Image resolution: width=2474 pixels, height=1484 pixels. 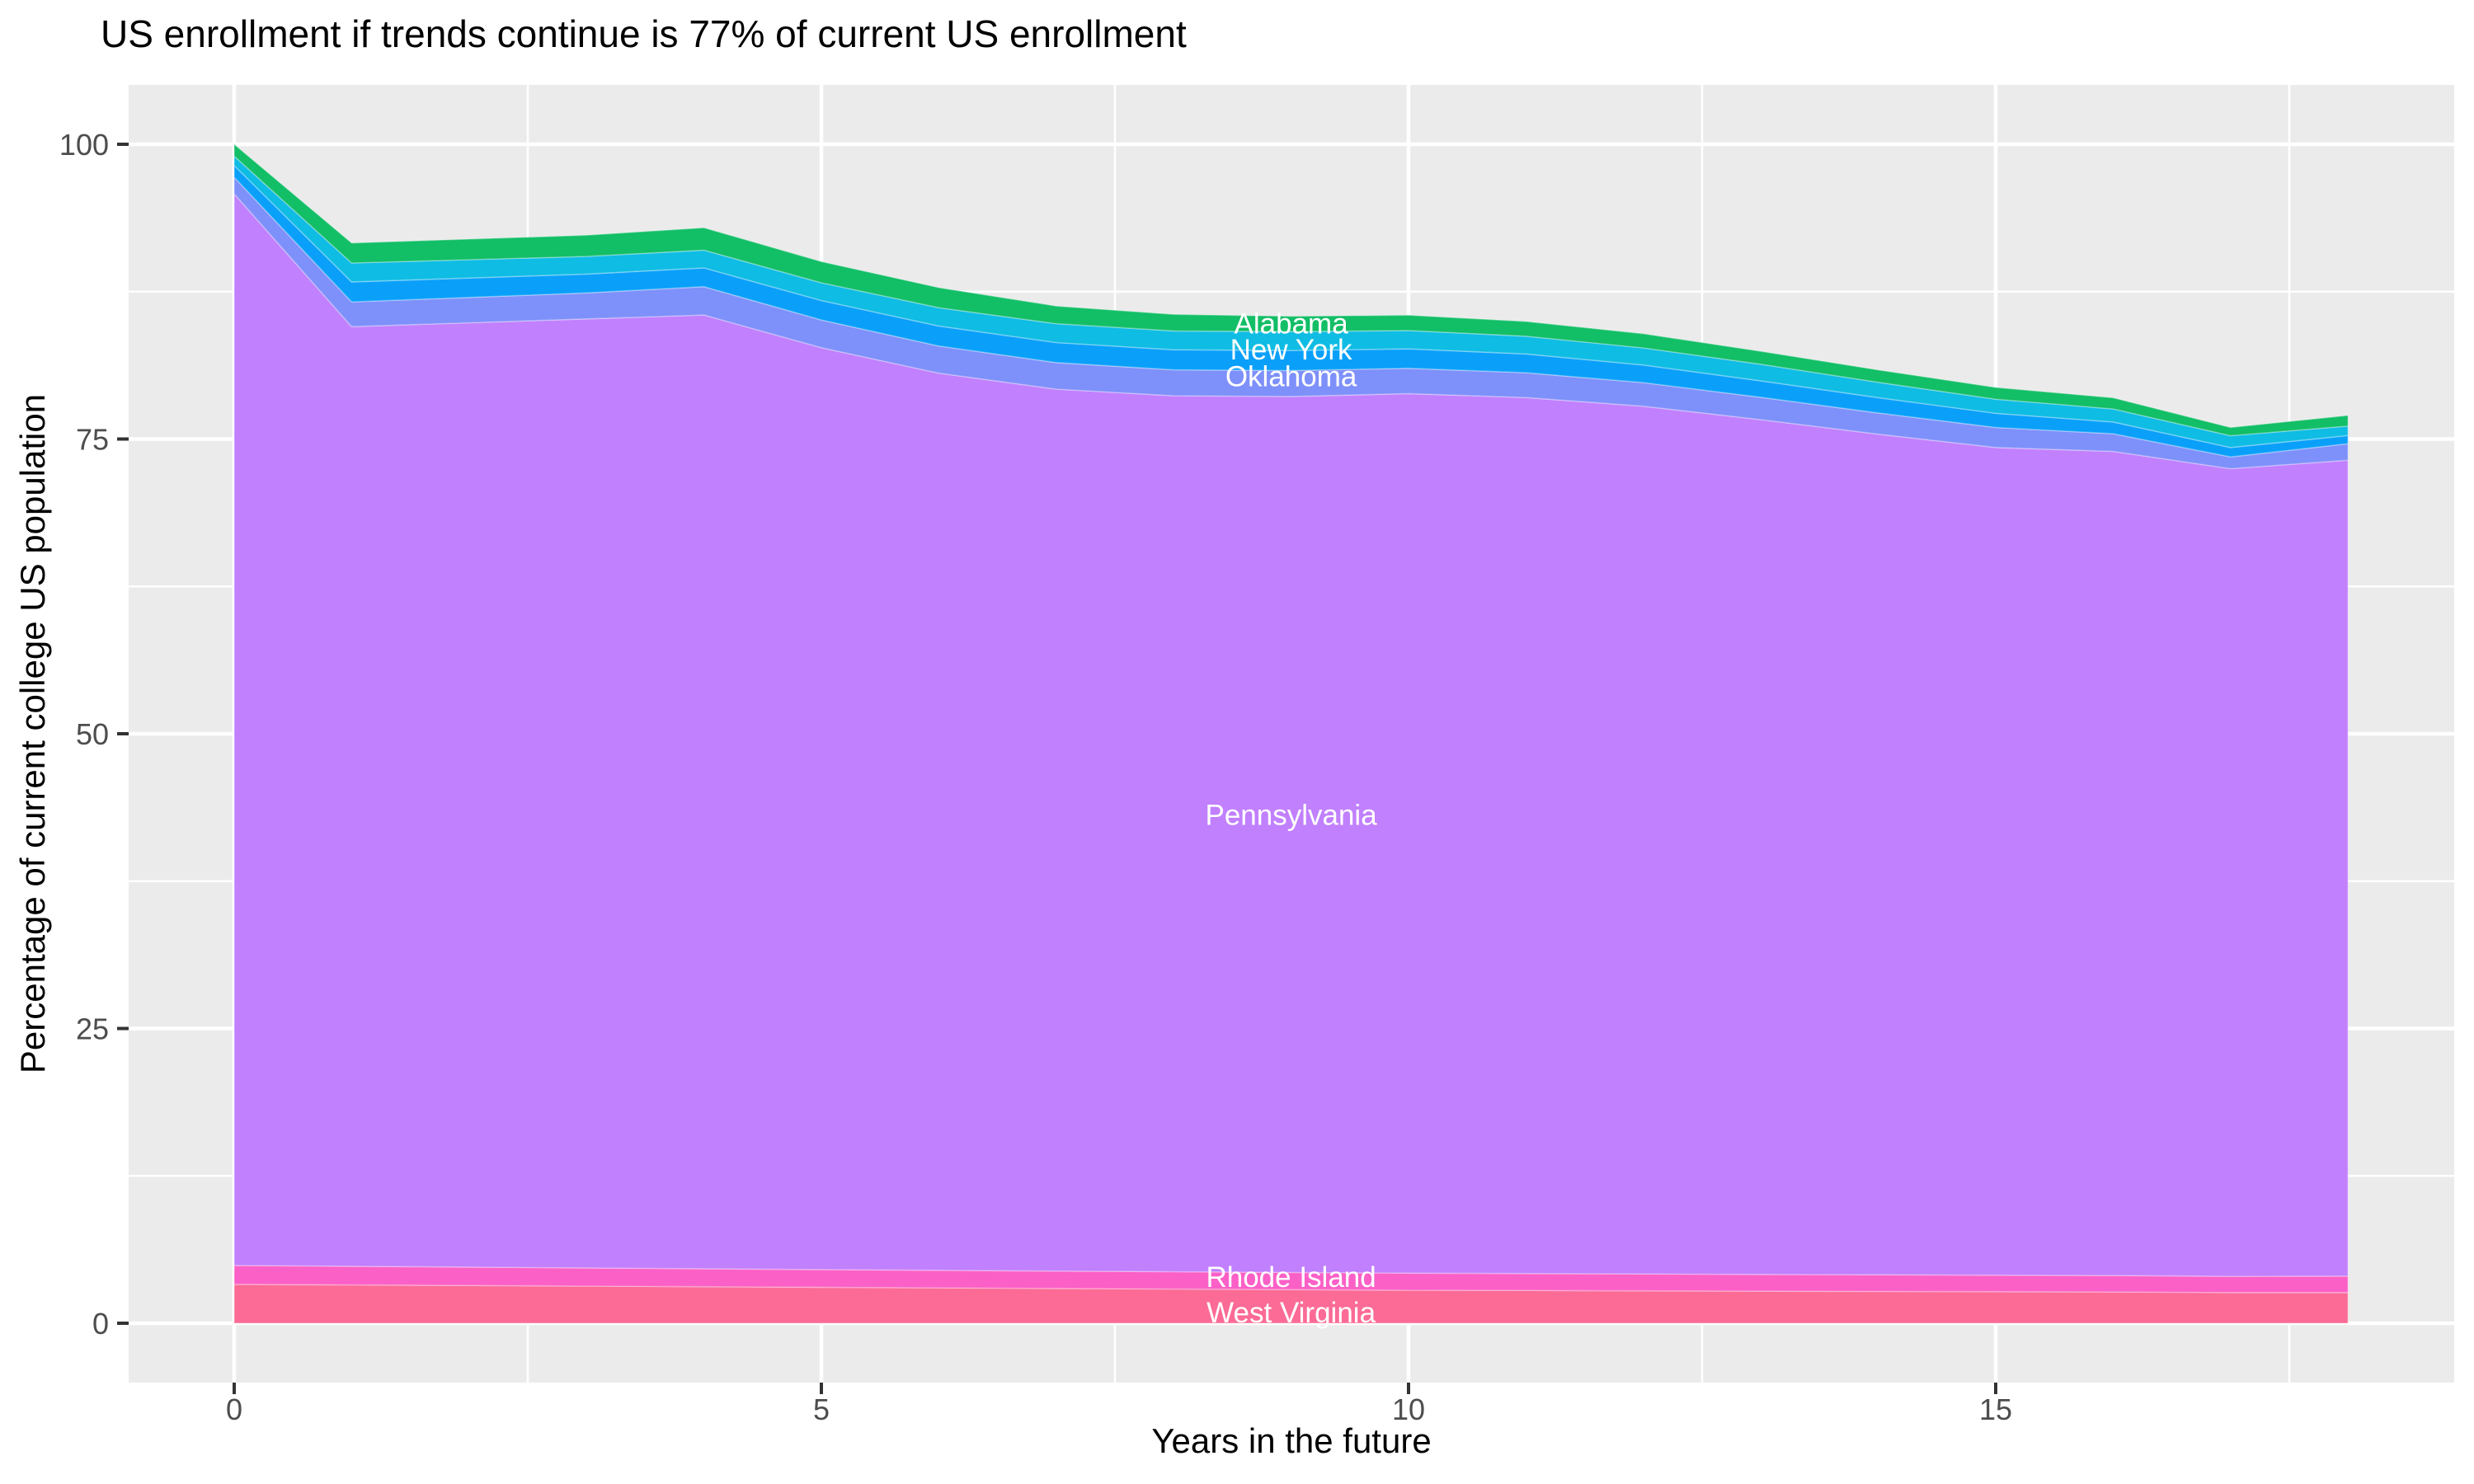 What do you see at coordinates (100, 1324) in the screenshot?
I see `y-tick-label: 0` at bounding box center [100, 1324].